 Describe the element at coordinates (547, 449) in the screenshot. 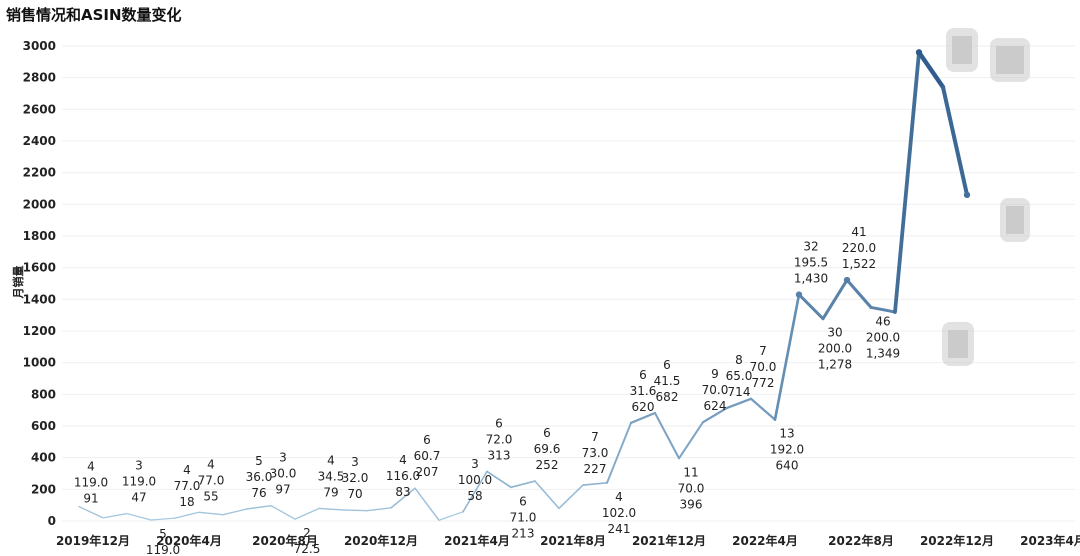

I see `data-label: 6 69.6 252` at that location.